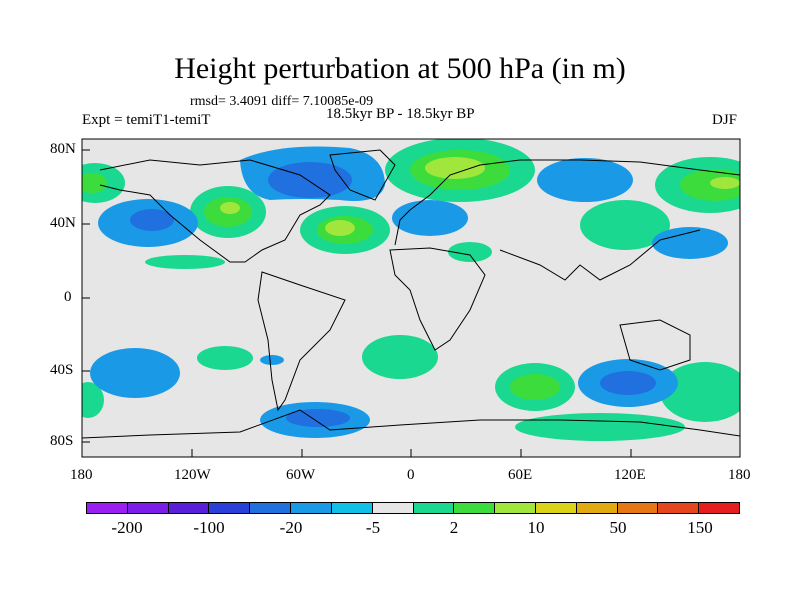  Describe the element at coordinates (301, 341) in the screenshot. I see `coast-south-america` at that location.